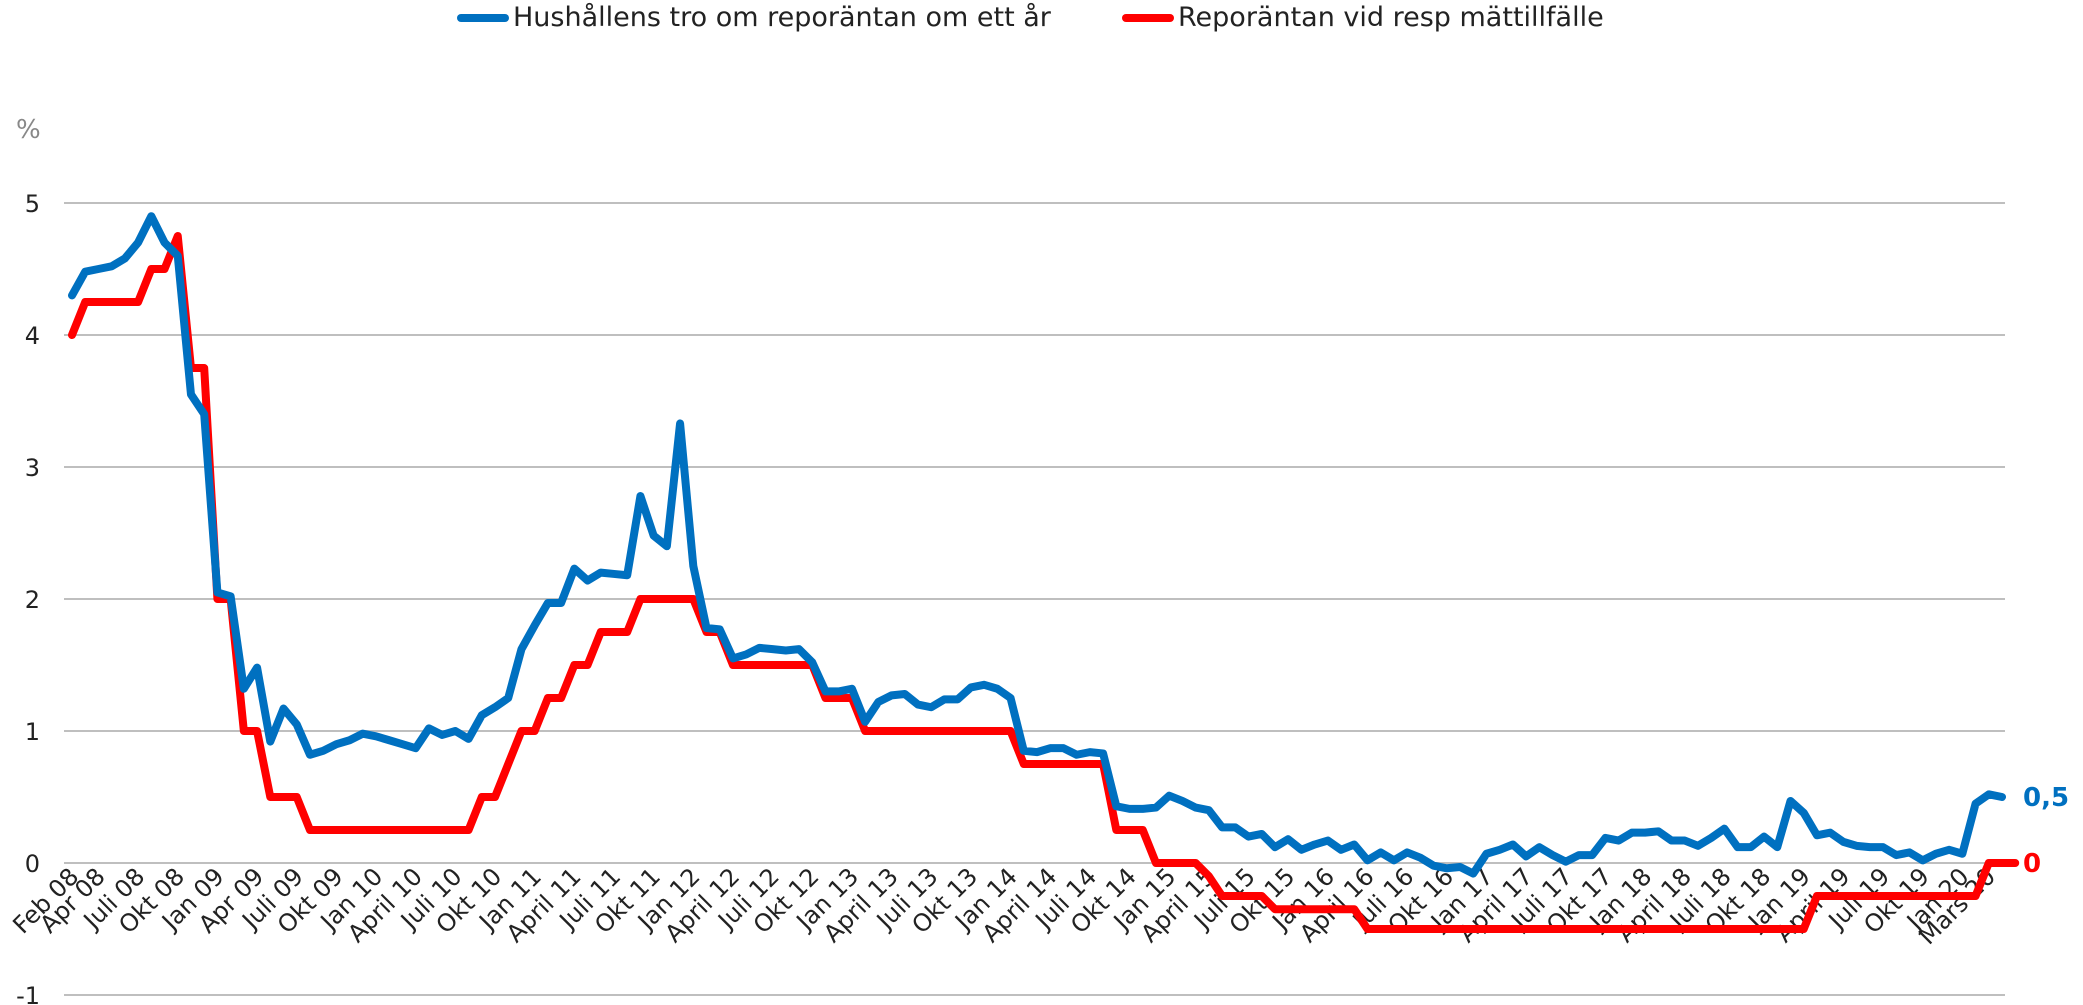 The image size is (2083, 1005). I want to click on end-label-household-expectation: 0,5, so click(2046, 798).